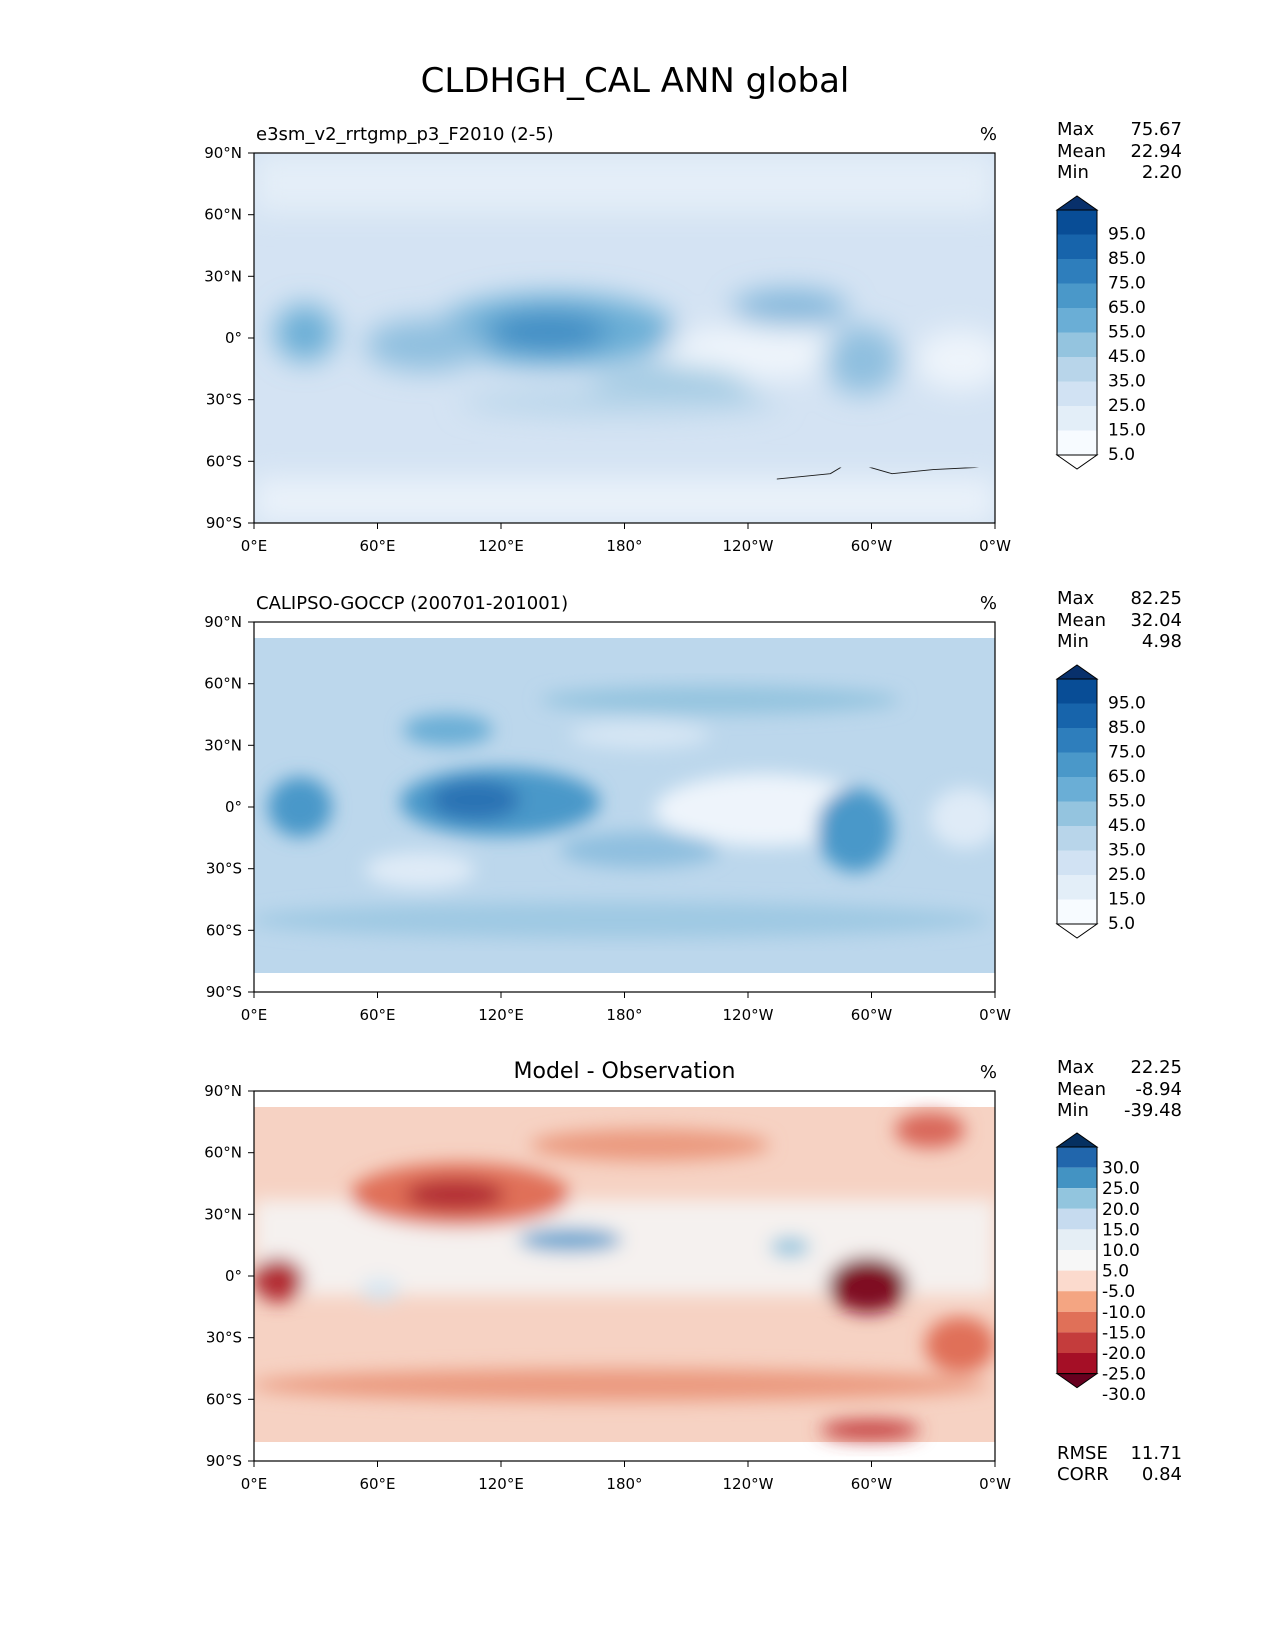 This screenshot has height=1650, width=1275. What do you see at coordinates (995, 1015) in the screenshot?
I see `x-tick-label: 0°W` at bounding box center [995, 1015].